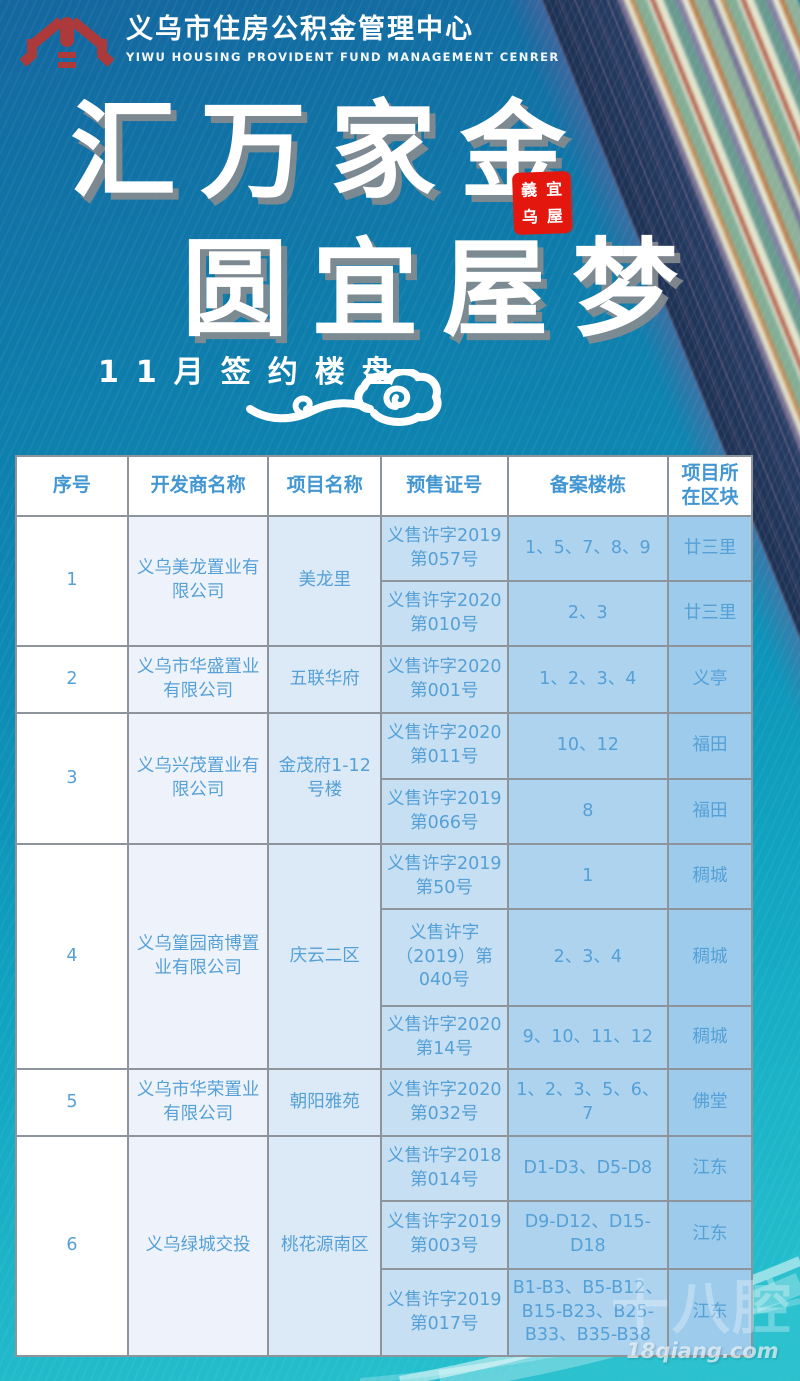 This screenshot has height=1381, width=800. I want to click on cell-cert: 义售许字2019第003号, so click(444, 1235).